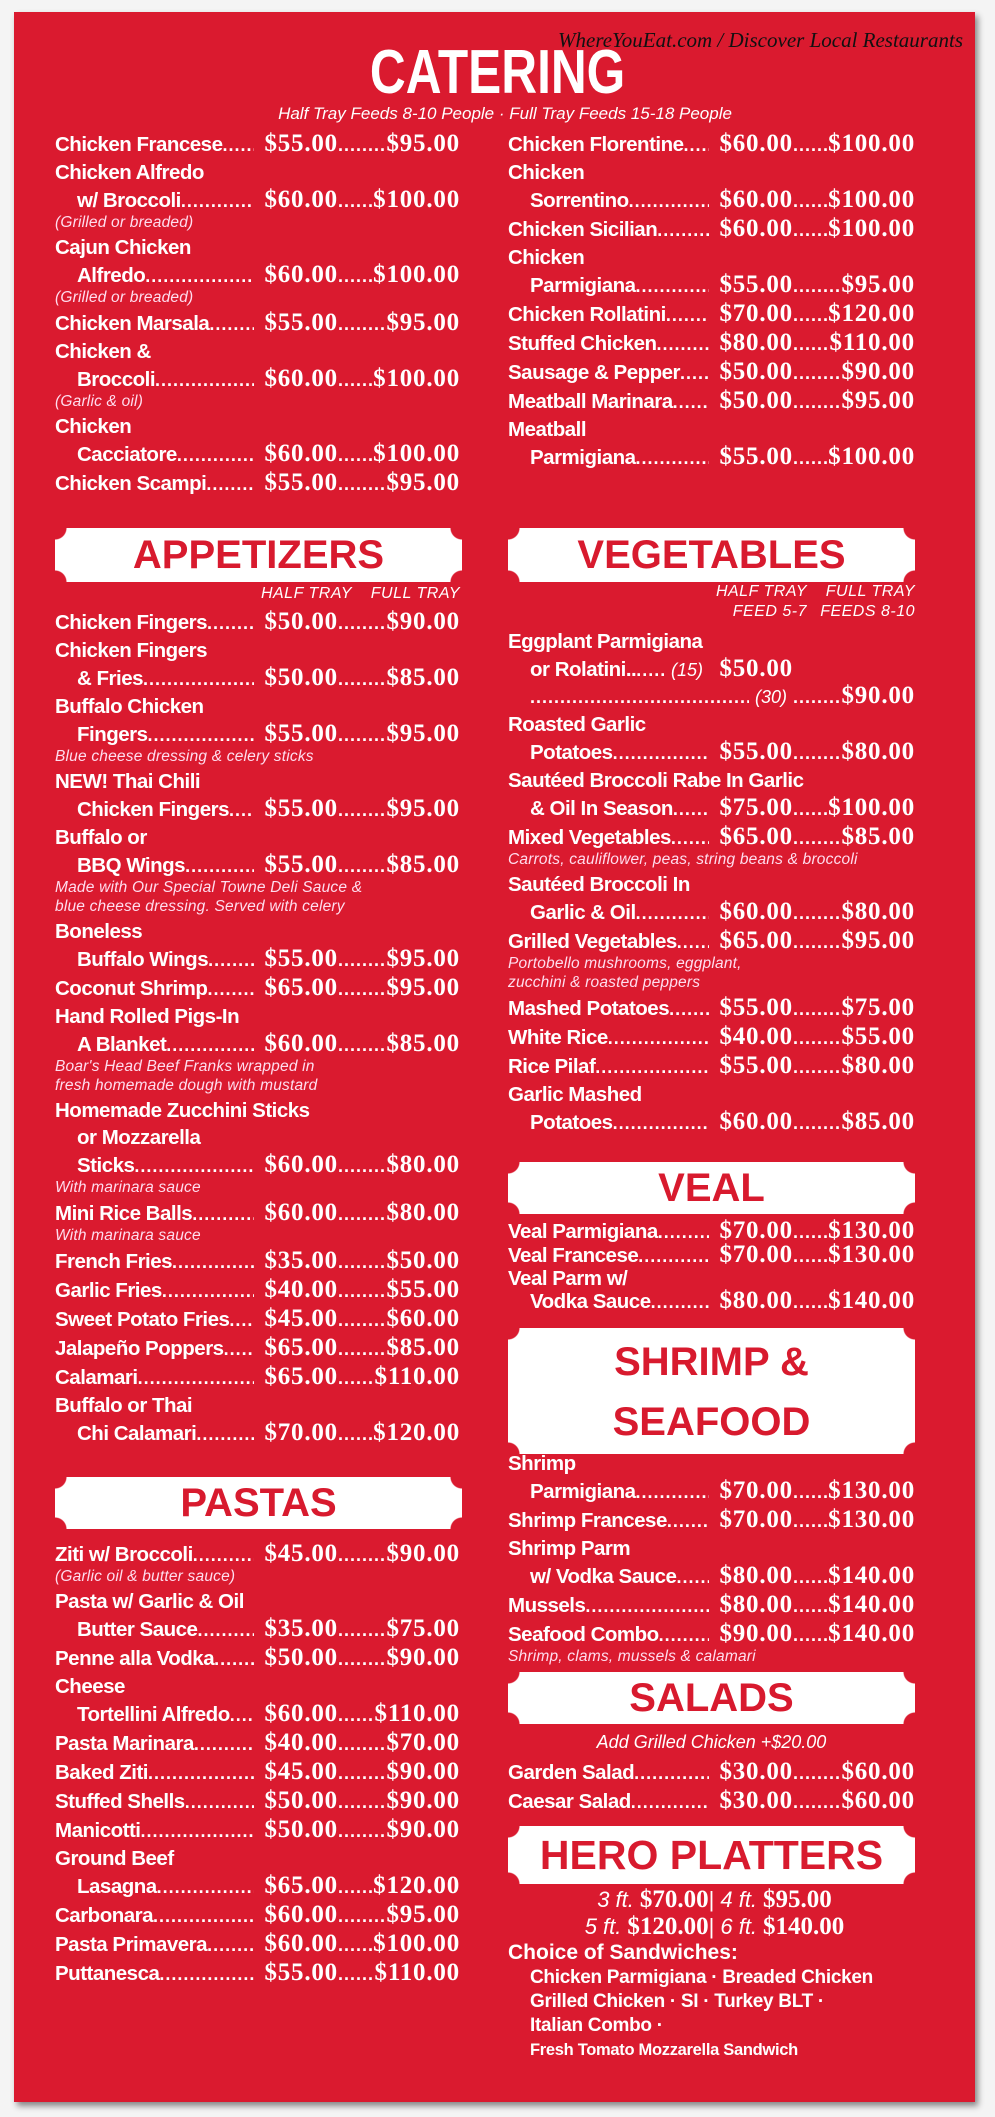  What do you see at coordinates (756, 1633) in the screenshot?
I see `half-tray-price: $90.00` at bounding box center [756, 1633].